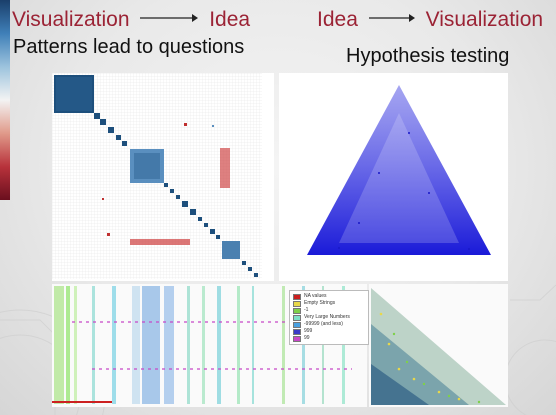 This screenshot has height=415, width=556. Describe the element at coordinates (329, 310) in the screenshot. I see `legend-item: -1` at that location.